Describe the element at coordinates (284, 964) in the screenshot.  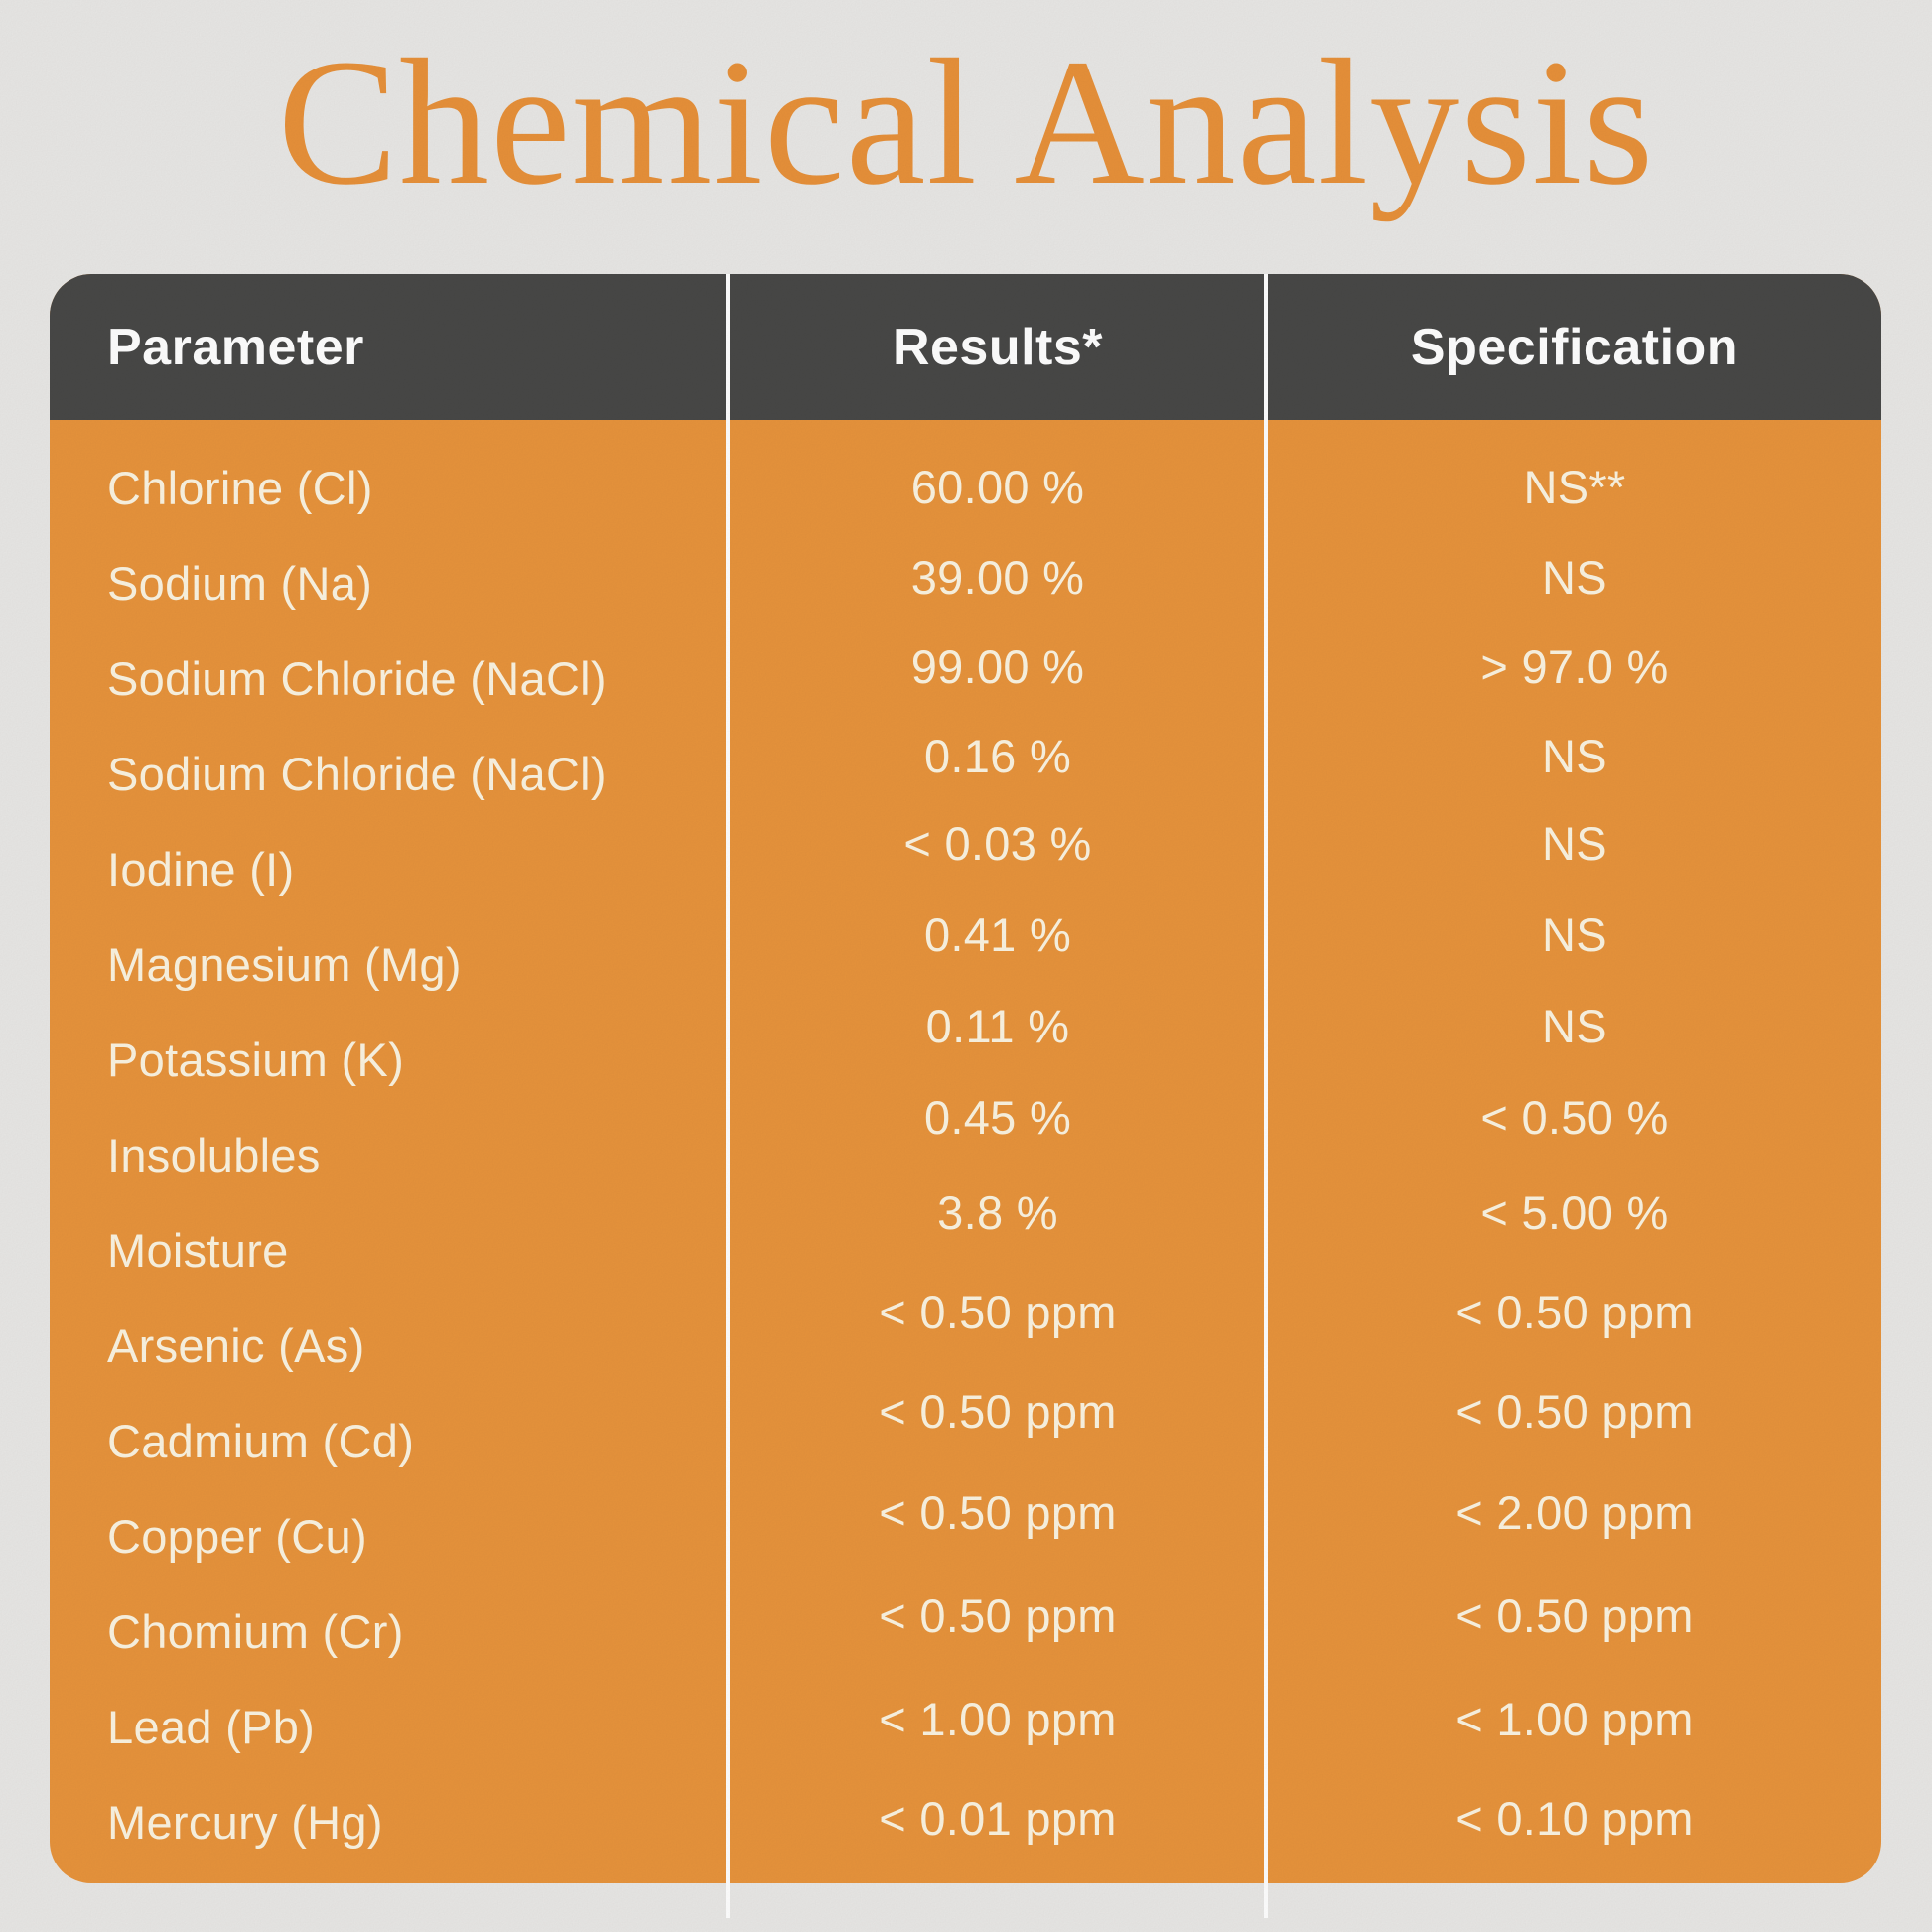
I see `parameter-cell: Magnesium (Mg)` at that location.